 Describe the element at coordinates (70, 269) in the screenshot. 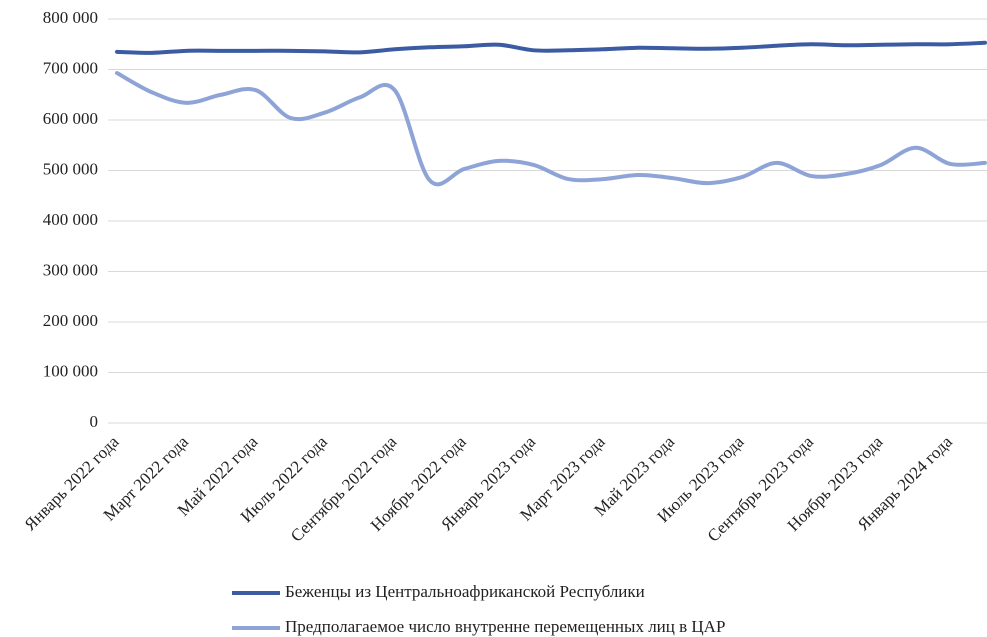

I see `y-tick-label: 300 000` at that location.